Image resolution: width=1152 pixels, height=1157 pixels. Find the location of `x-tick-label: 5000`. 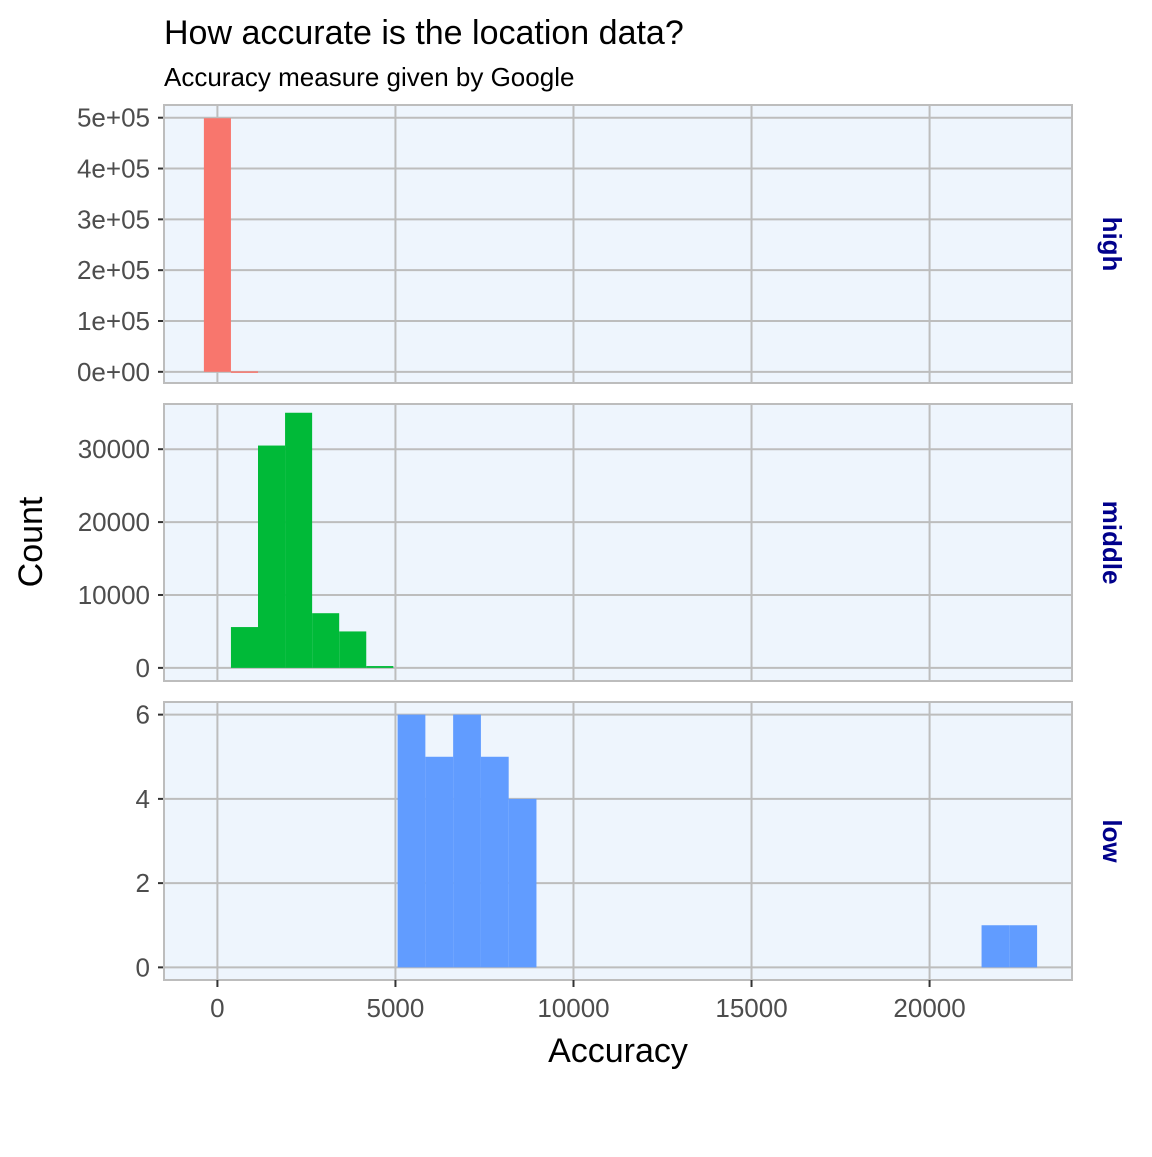

x-tick-label: 5000 is located at coordinates (396, 1008).